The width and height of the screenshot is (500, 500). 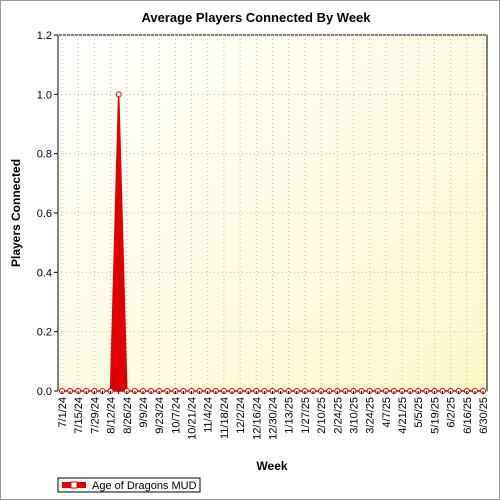 I want to click on x-axis-label: Week, so click(x=271, y=466).